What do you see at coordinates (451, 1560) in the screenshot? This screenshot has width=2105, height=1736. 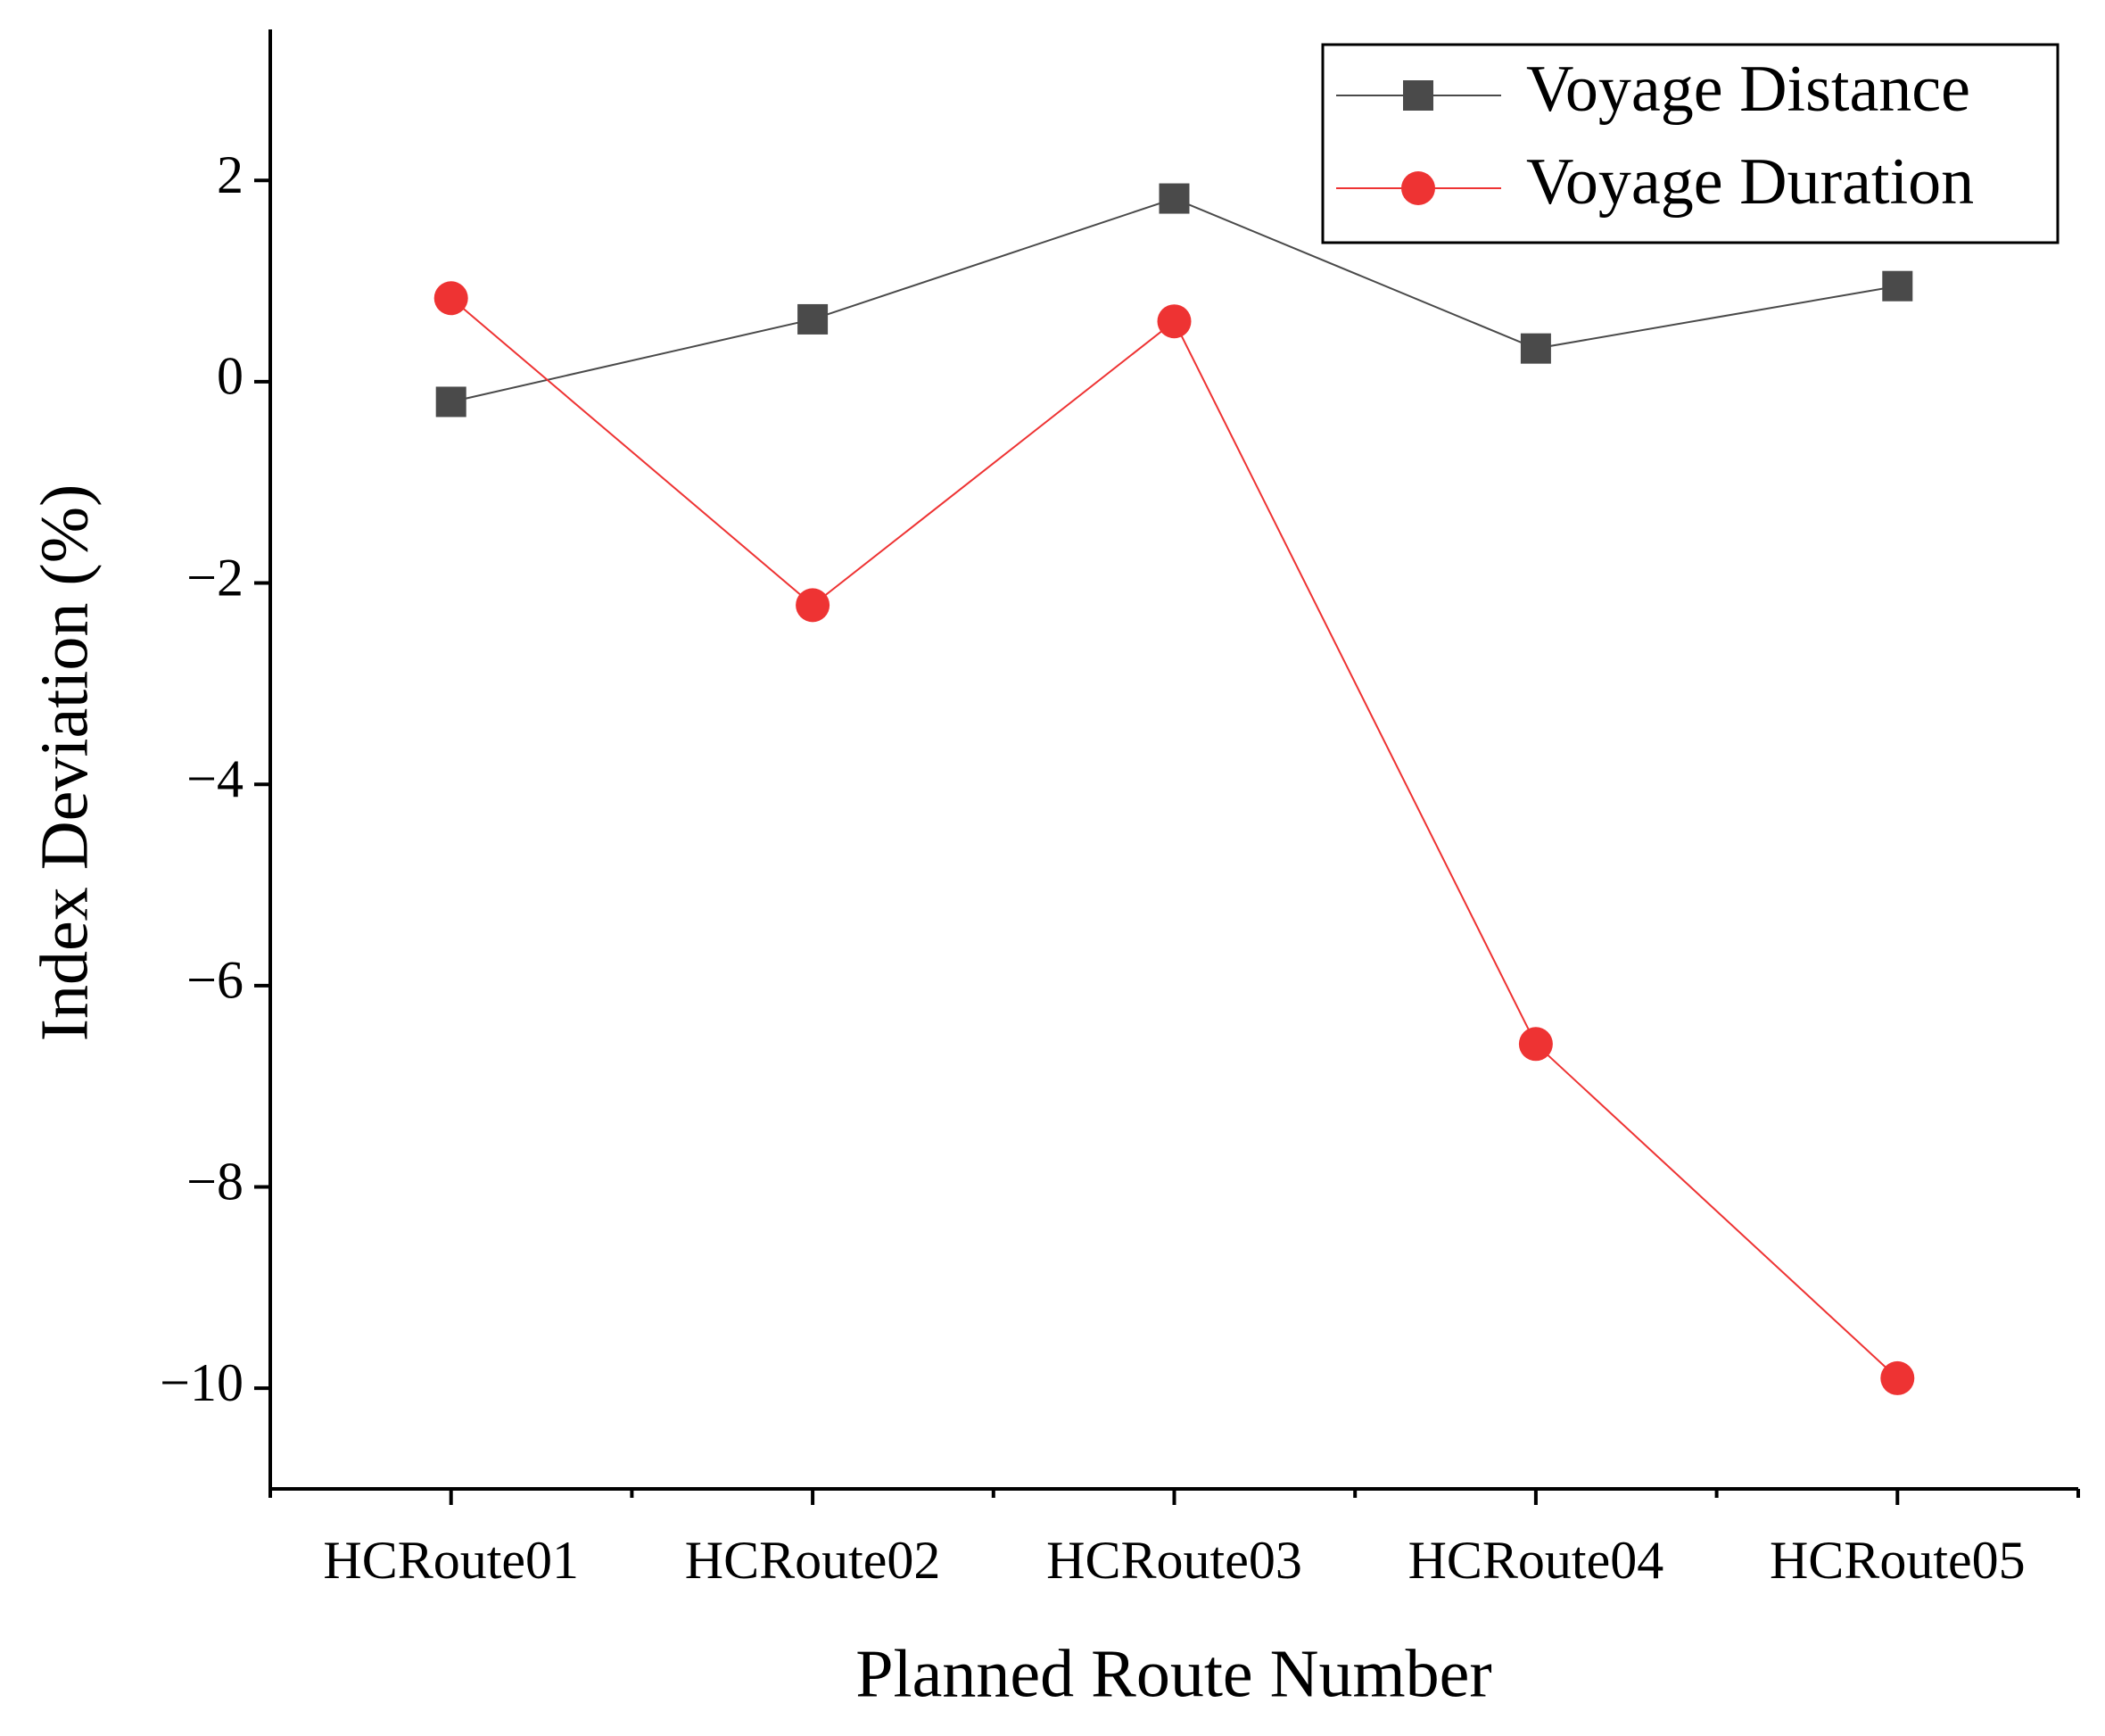 I see `x-tick-label: HCRoute01` at bounding box center [451, 1560].